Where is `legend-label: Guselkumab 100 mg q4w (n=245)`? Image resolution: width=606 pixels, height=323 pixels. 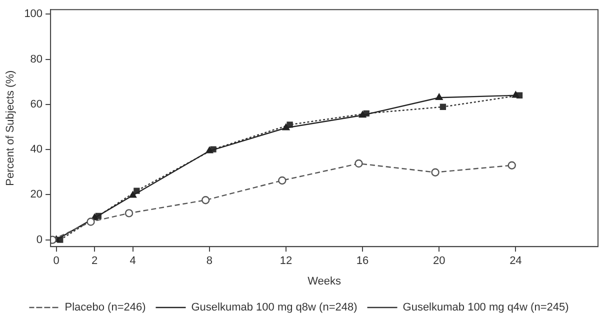
legend-label: Guselkumab 100 mg q4w (n=245) is located at coordinates (485, 308).